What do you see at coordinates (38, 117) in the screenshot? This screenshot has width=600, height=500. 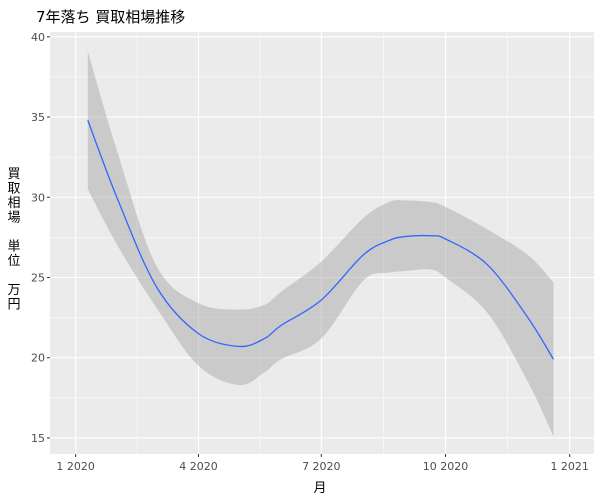 I see `y-tick-label: 35` at bounding box center [38, 117].